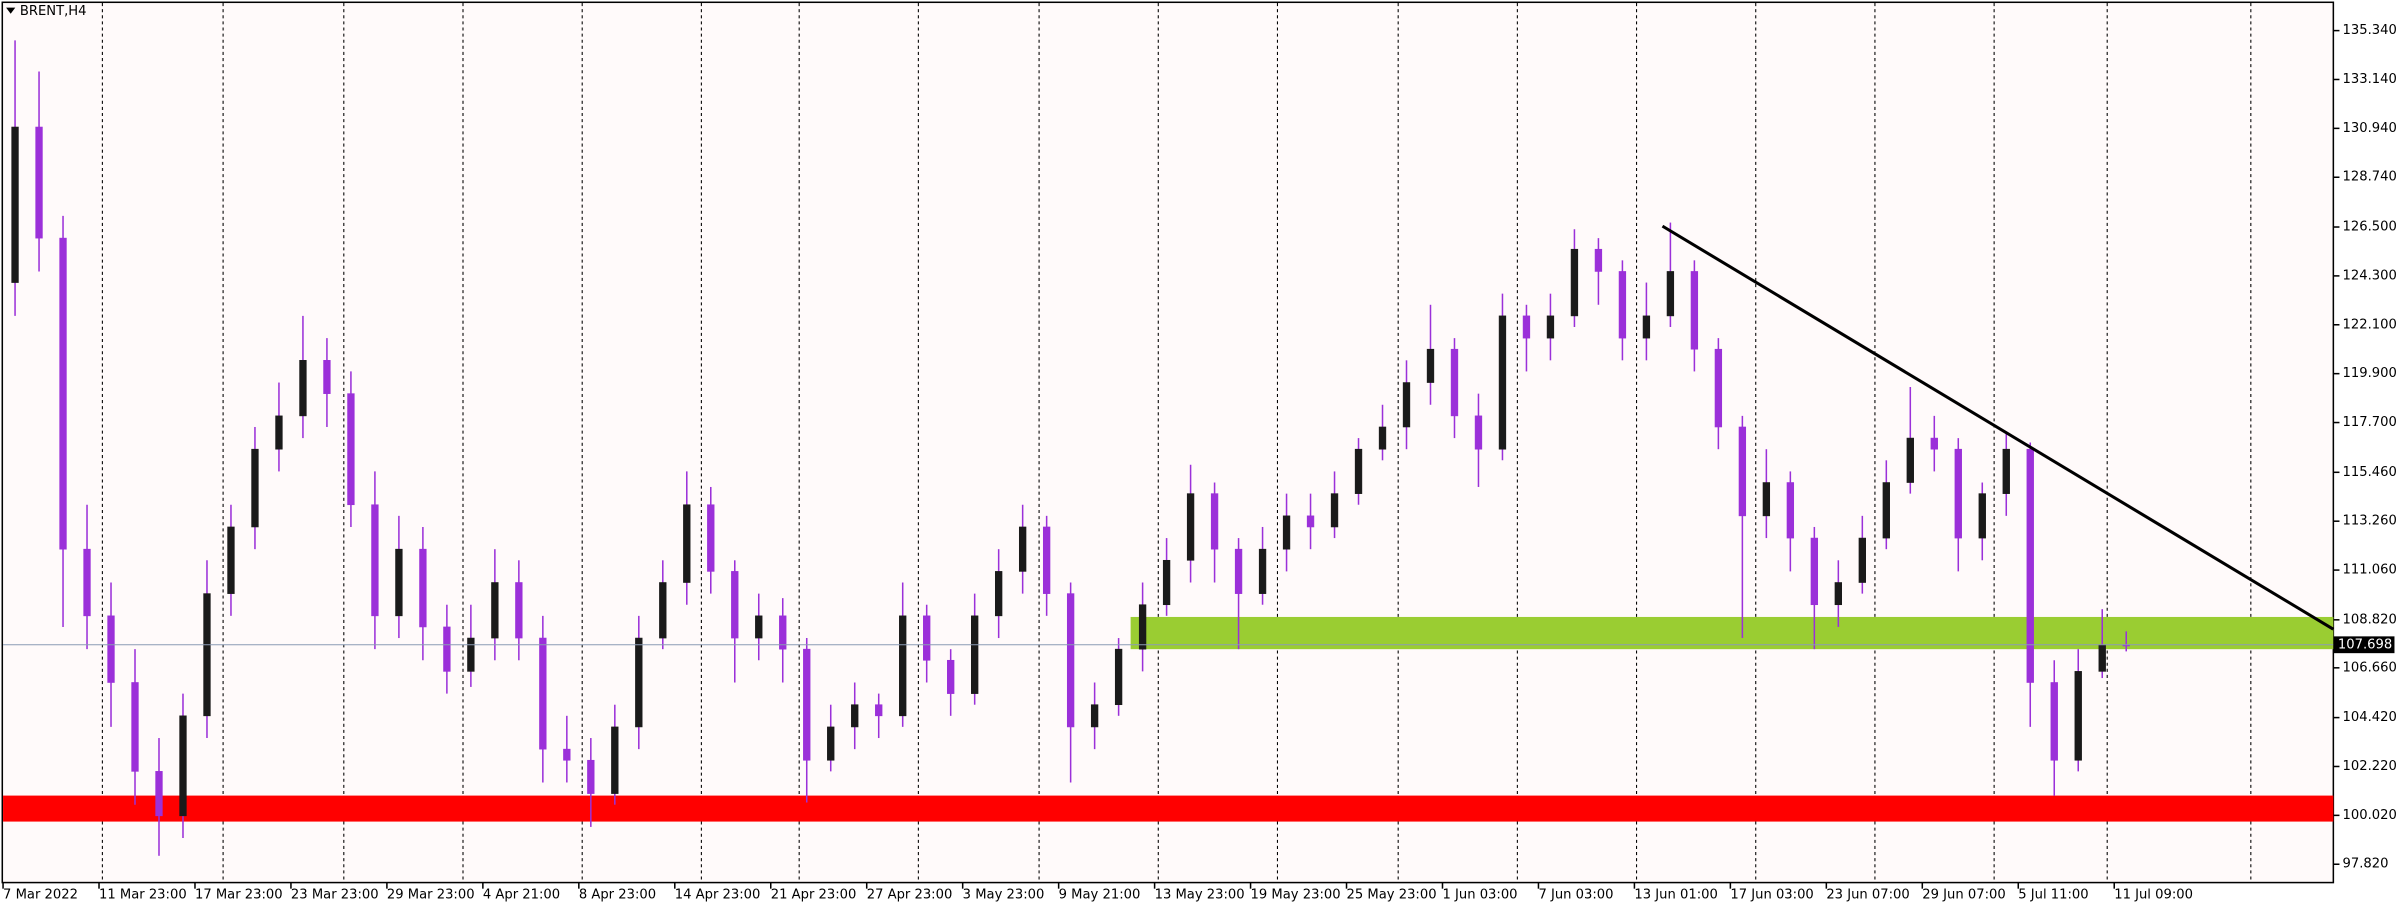 Image resolution: width=2396 pixels, height=907 pixels. I want to click on x-tick-label: 23 Jun 07:00, so click(1867, 894).